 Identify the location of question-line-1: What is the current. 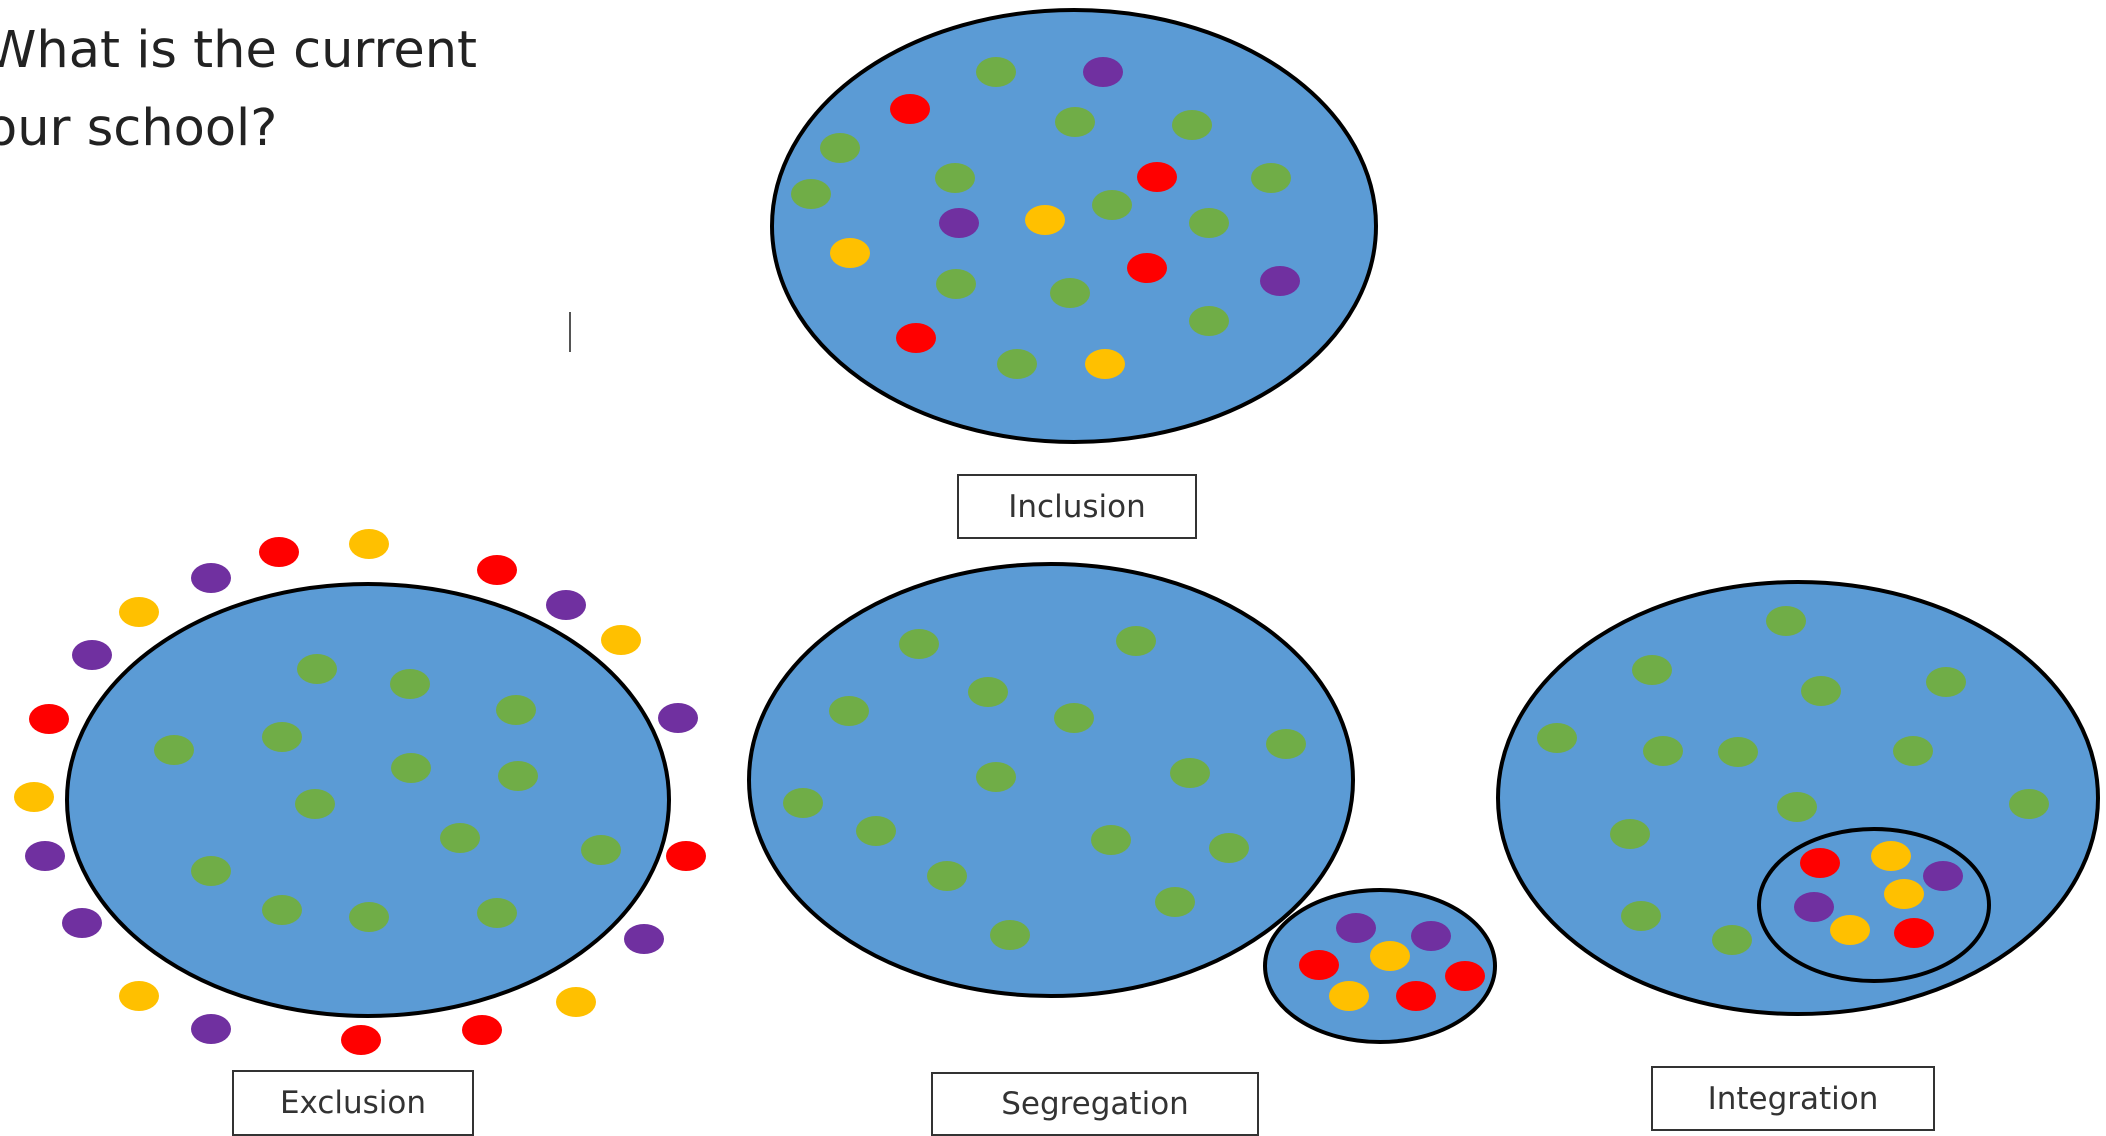
(239, 50).